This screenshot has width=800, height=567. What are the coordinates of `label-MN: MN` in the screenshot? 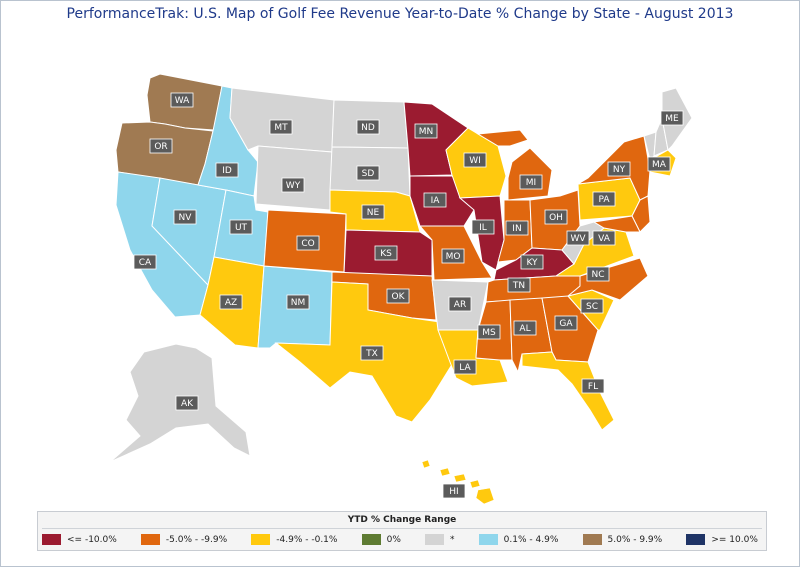 It's located at (426, 131).